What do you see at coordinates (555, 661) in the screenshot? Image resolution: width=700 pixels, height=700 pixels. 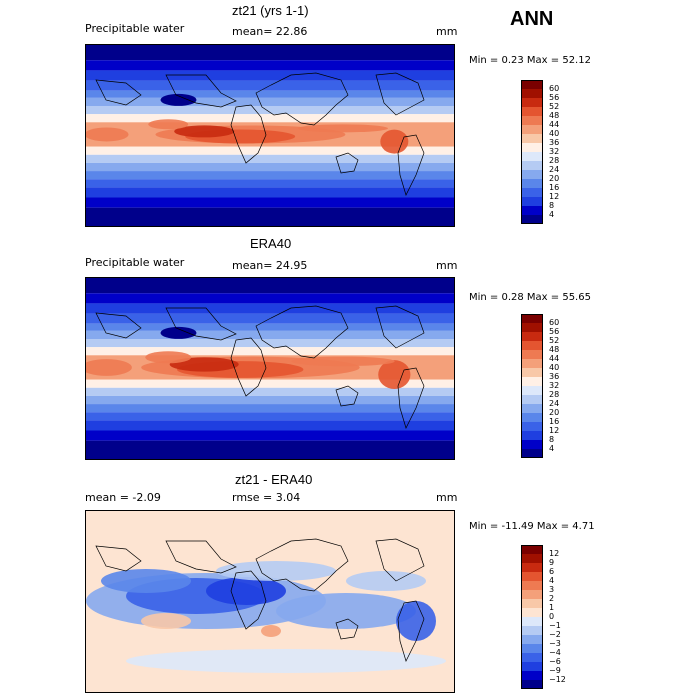 I see `colorbar-tick-label: −6` at bounding box center [555, 661].